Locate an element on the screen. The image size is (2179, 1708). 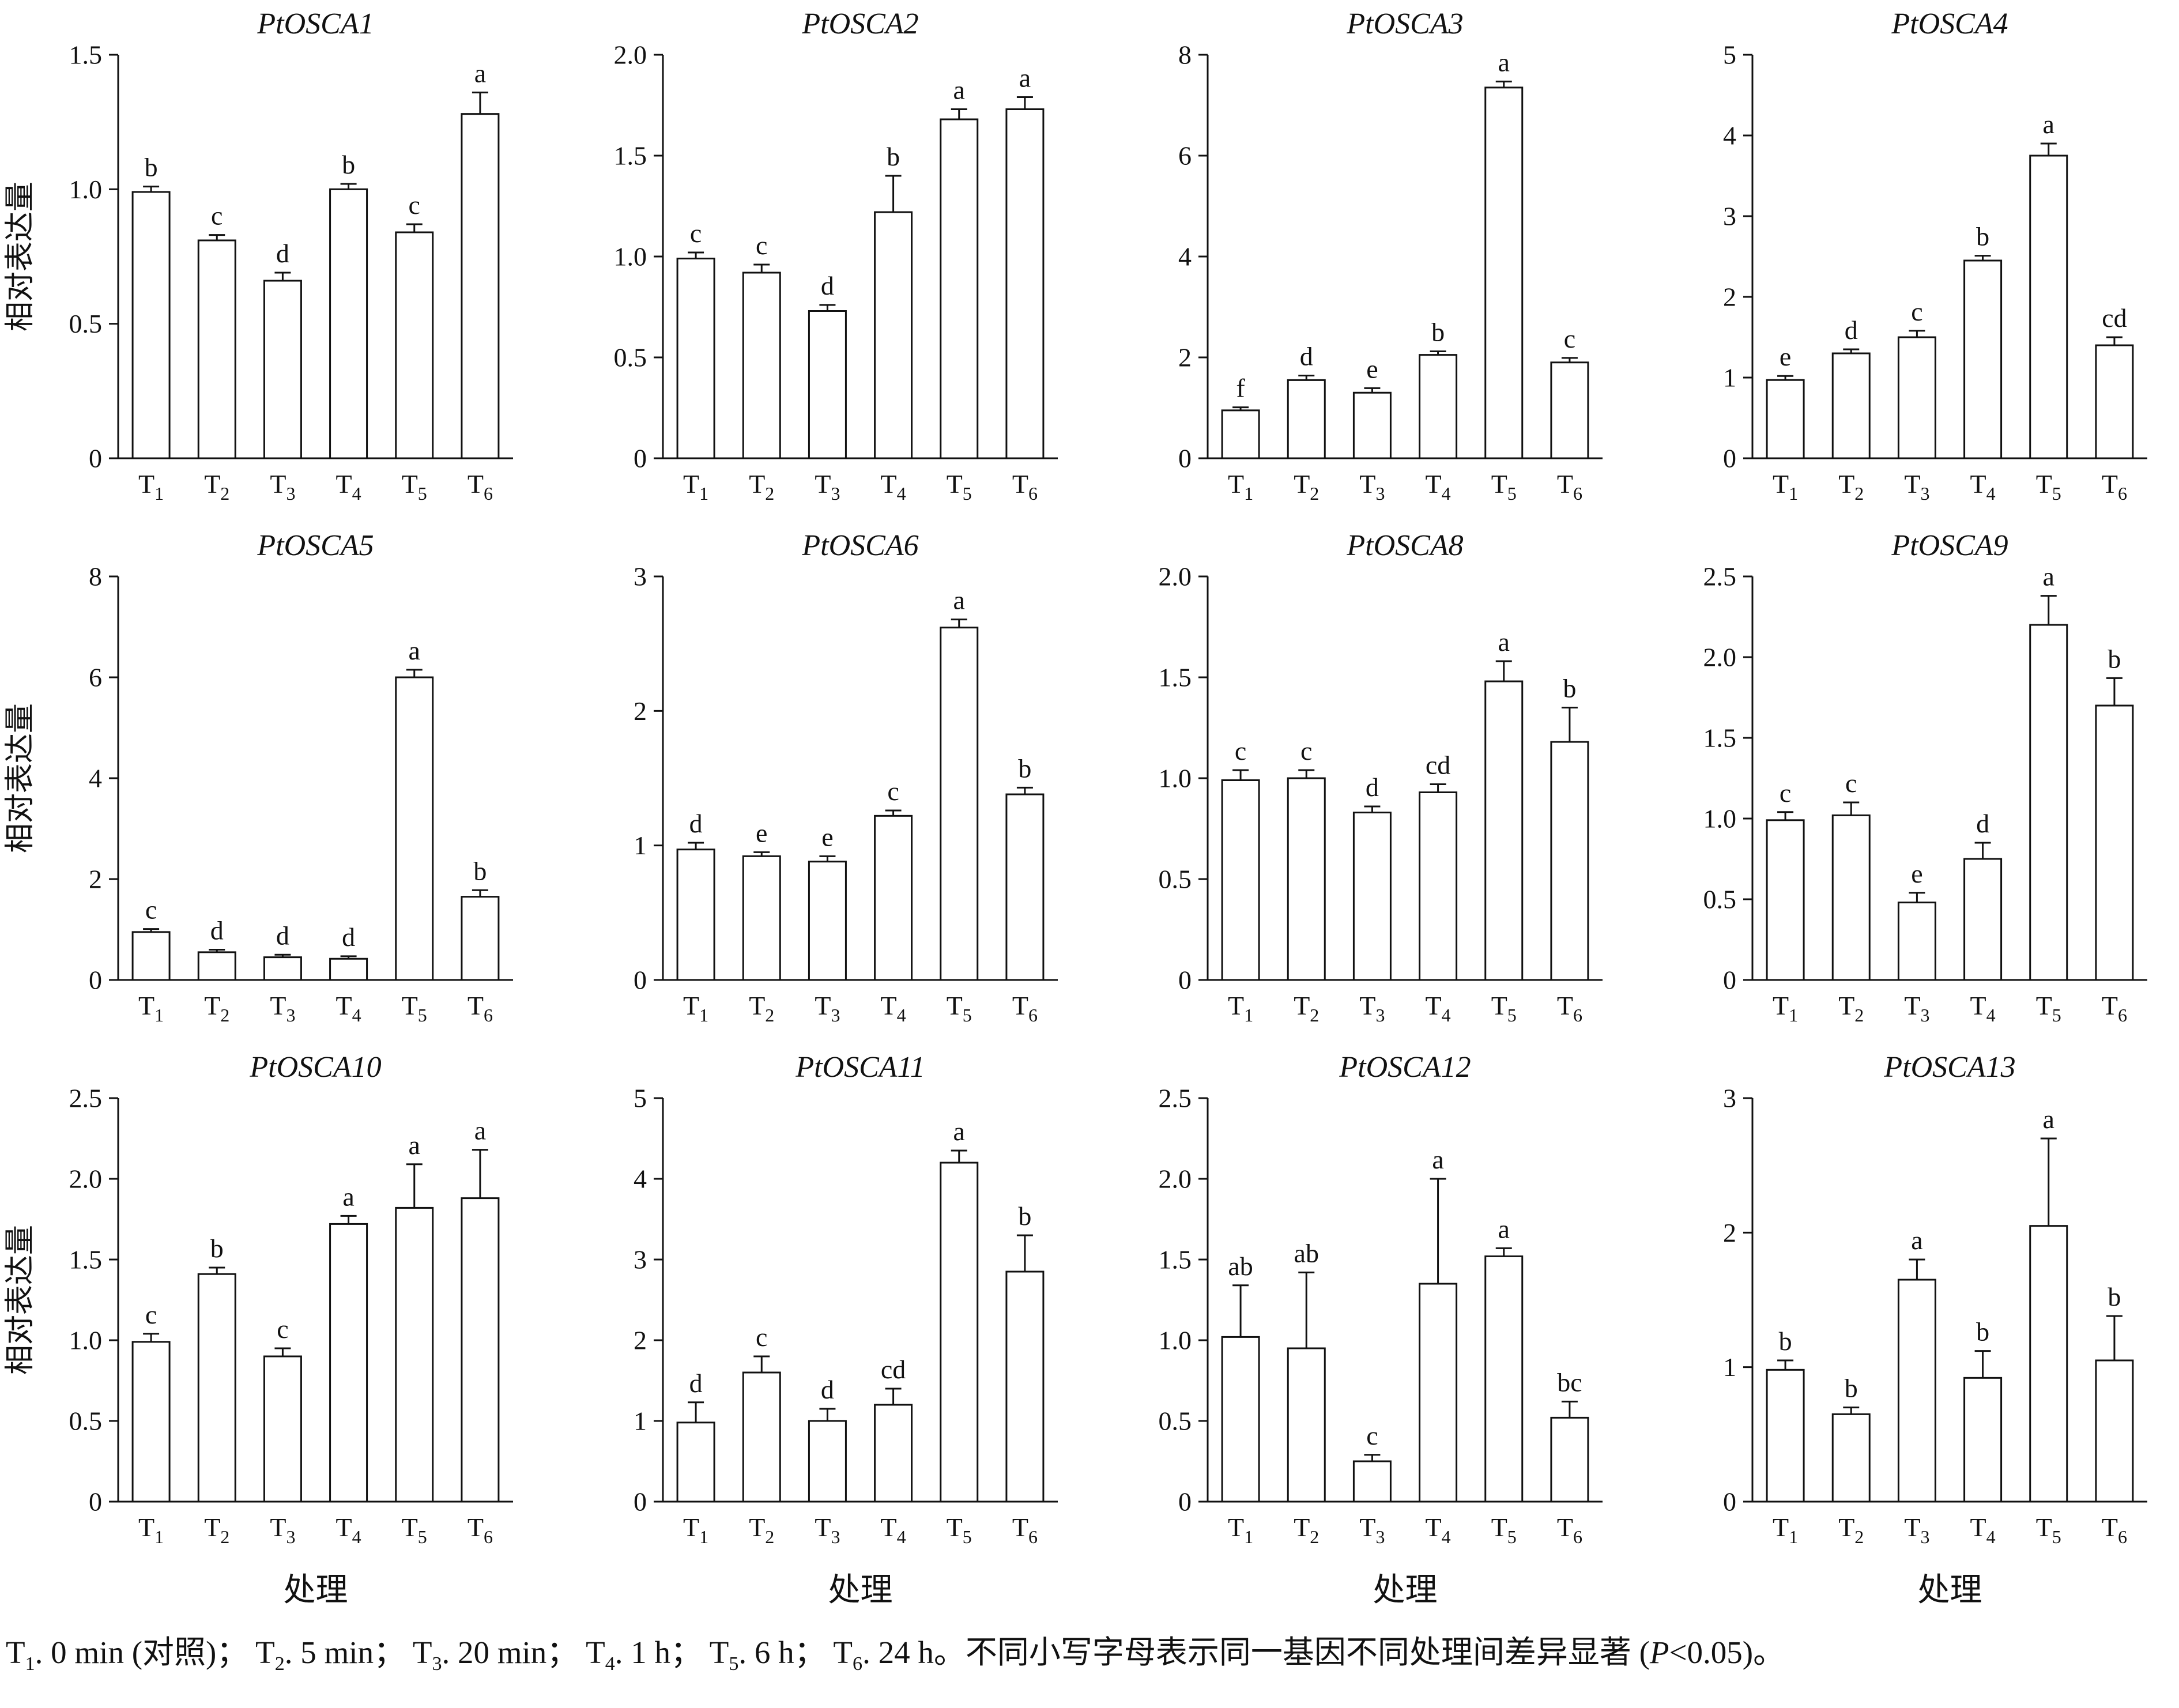
chart-canvas-ptosca13: PtOSCA13 0 1 2 3 b T1 b T2 a T3 b T4 a T5 b T6 处理 is located at coordinates (1935, 1329).